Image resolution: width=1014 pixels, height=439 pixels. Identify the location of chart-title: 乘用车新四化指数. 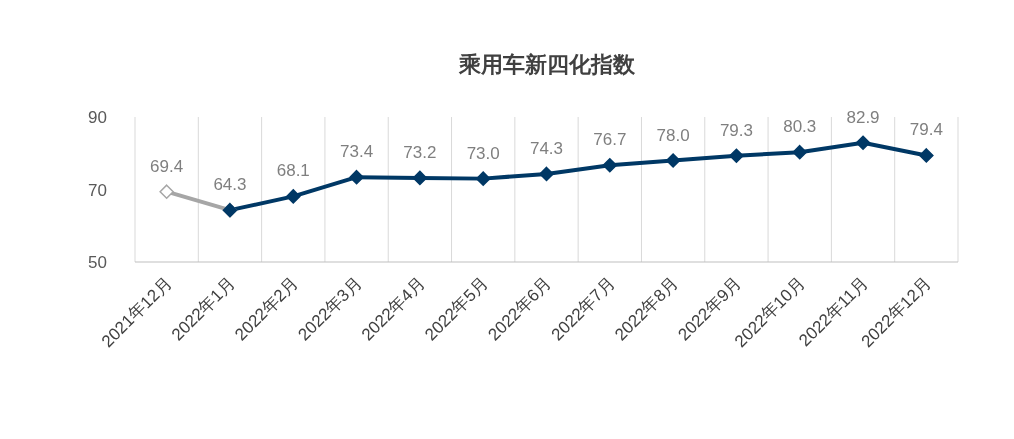
(546, 64).